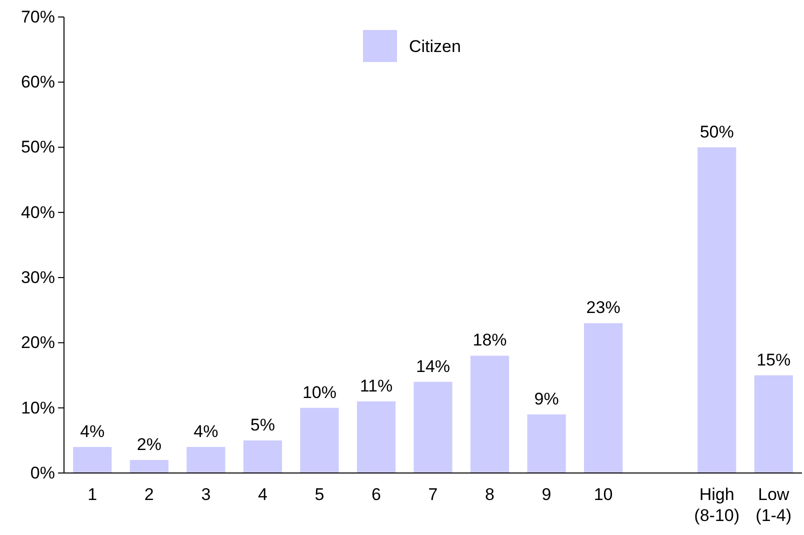  Describe the element at coordinates (37, 408) in the screenshot. I see `y-tick-label: 10%` at that location.